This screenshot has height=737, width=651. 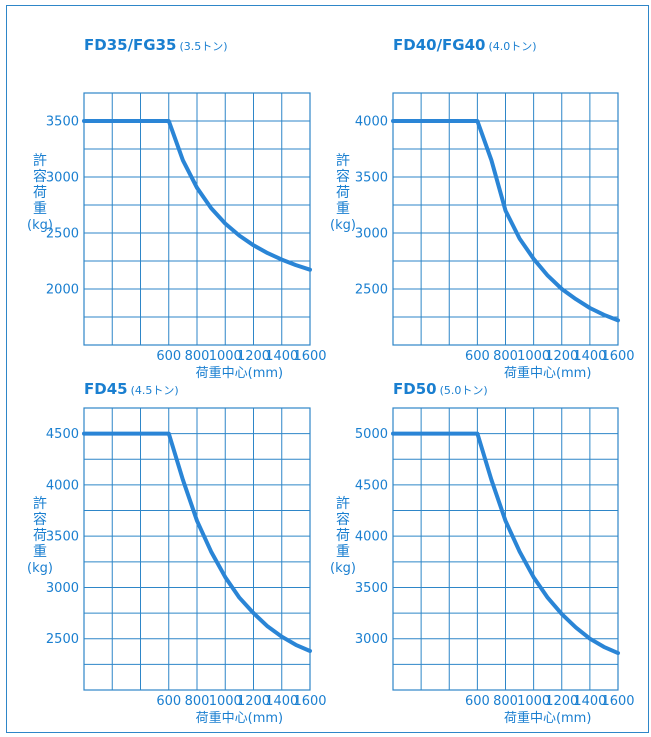 I want to click on chart-subtitle: (3.5トン), so click(x=203, y=46).